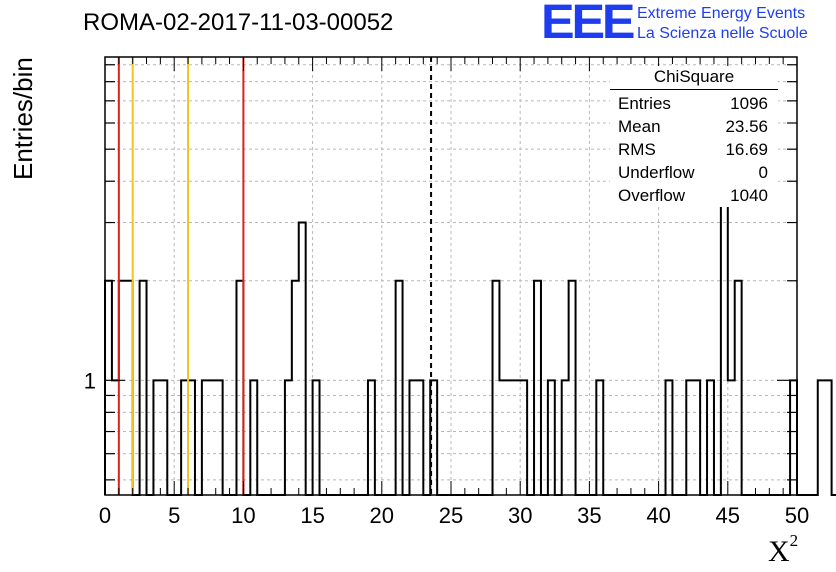 This screenshot has width=836, height=572. Describe the element at coordinates (90, 380) in the screenshot. I see `y-tick-label: 1` at that location.